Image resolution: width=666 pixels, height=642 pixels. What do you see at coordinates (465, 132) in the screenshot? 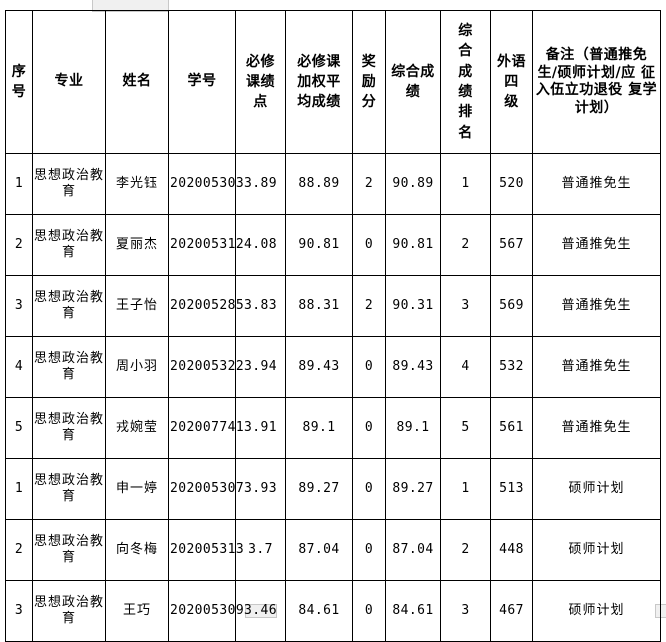
I see `header-char: 名` at bounding box center [465, 132].